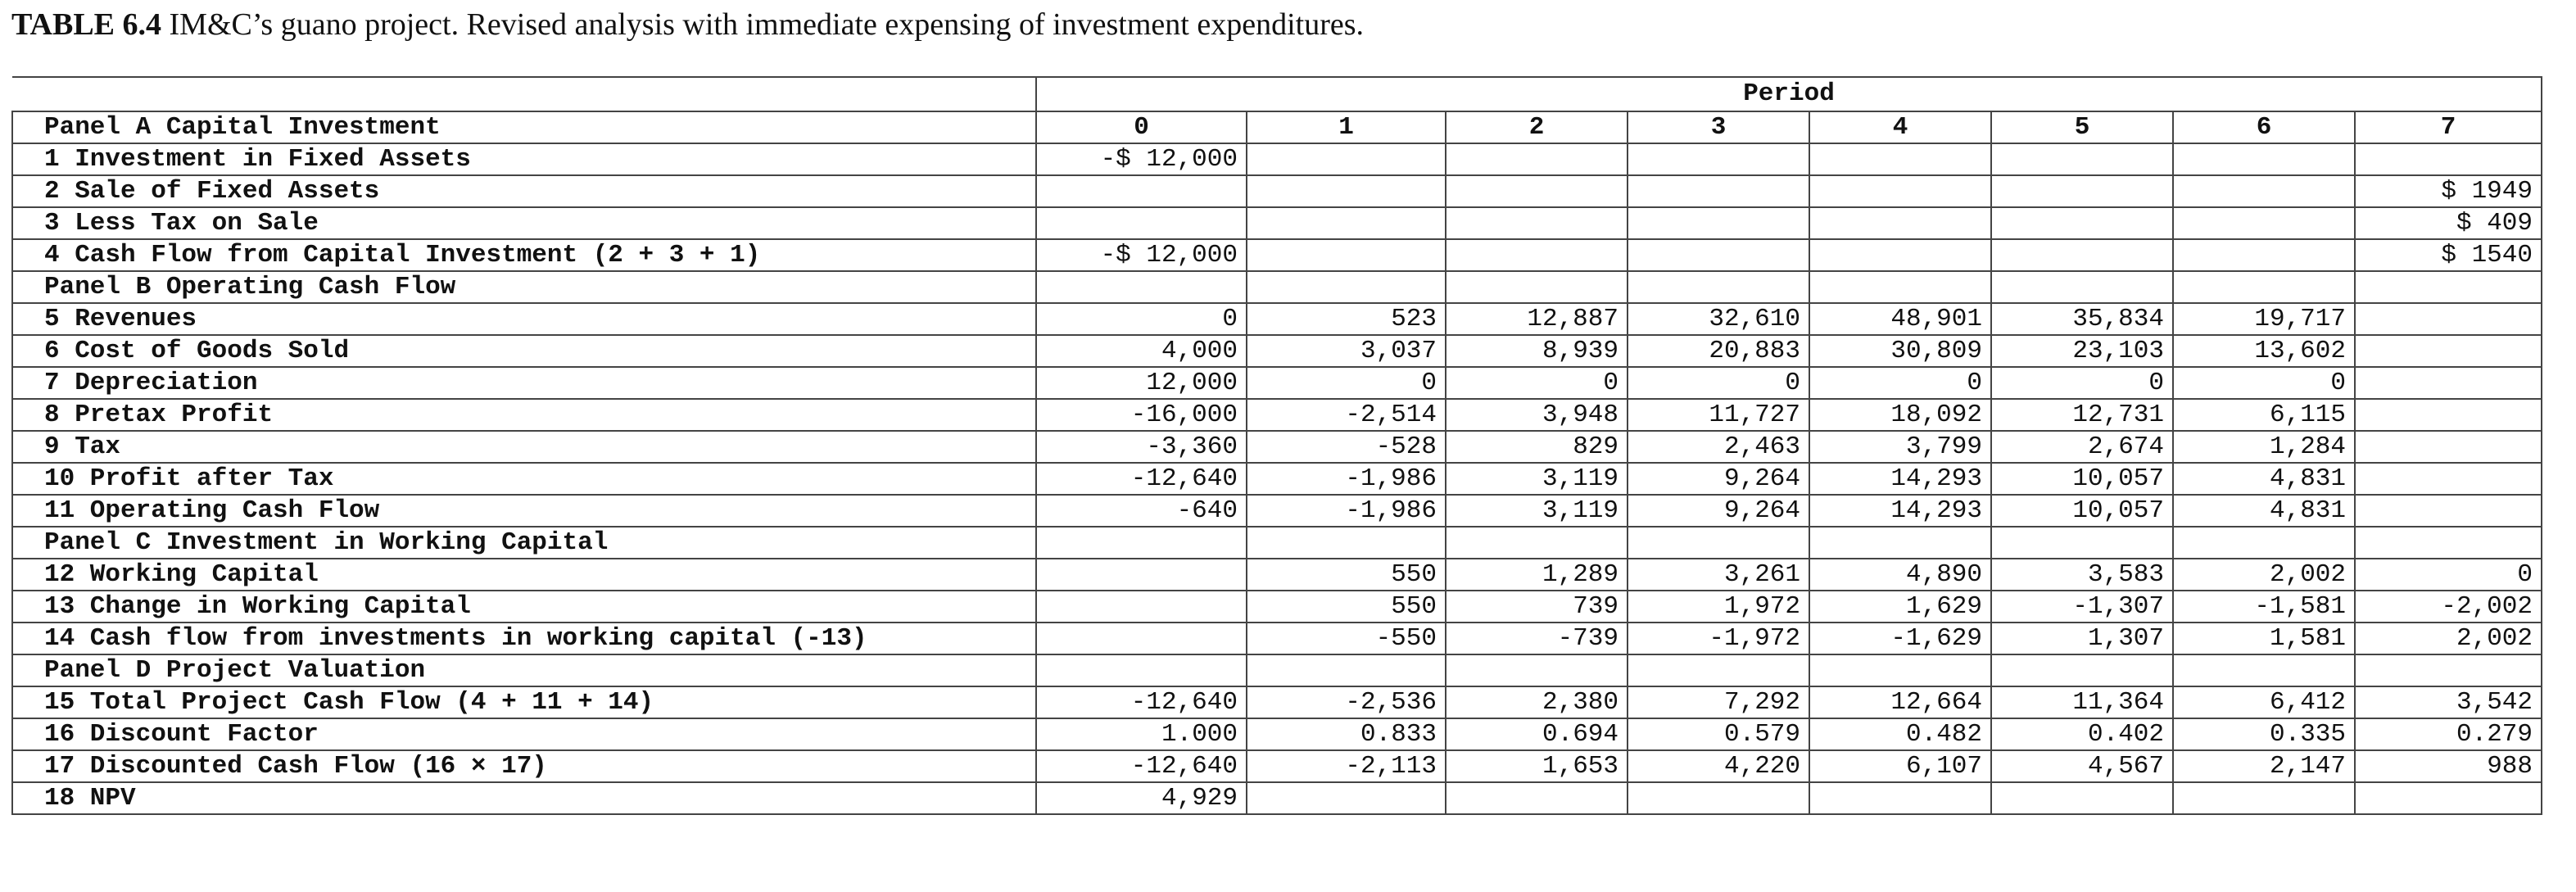 Image resolution: width=2576 pixels, height=892 pixels. I want to click on row-label: 7 Depreciation, so click(524, 383).